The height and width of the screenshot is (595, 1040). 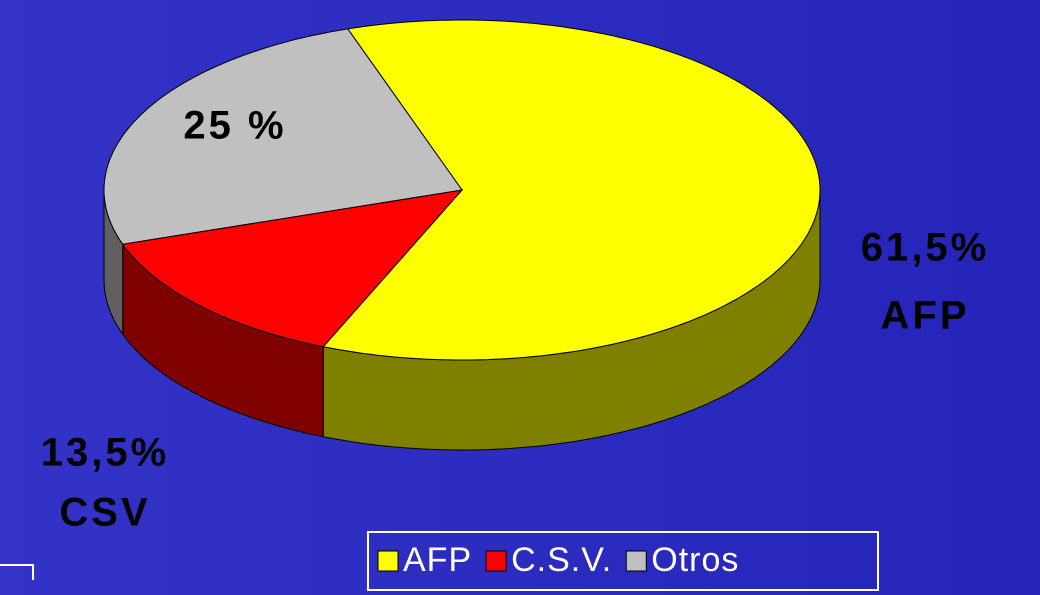 I want to click on data-label-name: CSV, so click(x=104, y=513).